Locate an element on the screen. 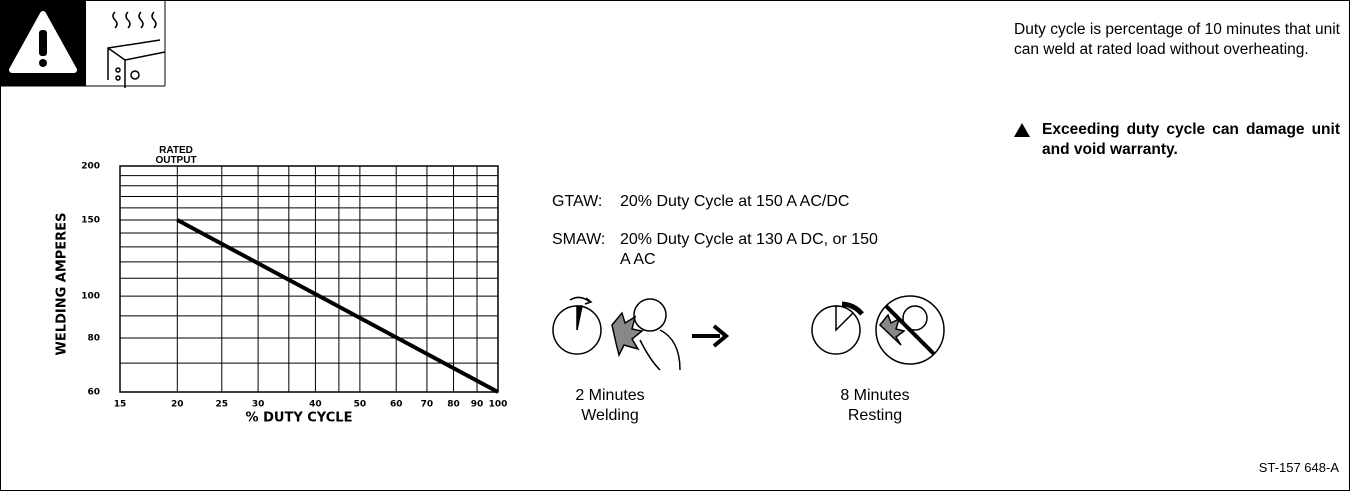 This screenshot has width=1351, height=492. warning-mark is located at coordinates (43, 43).